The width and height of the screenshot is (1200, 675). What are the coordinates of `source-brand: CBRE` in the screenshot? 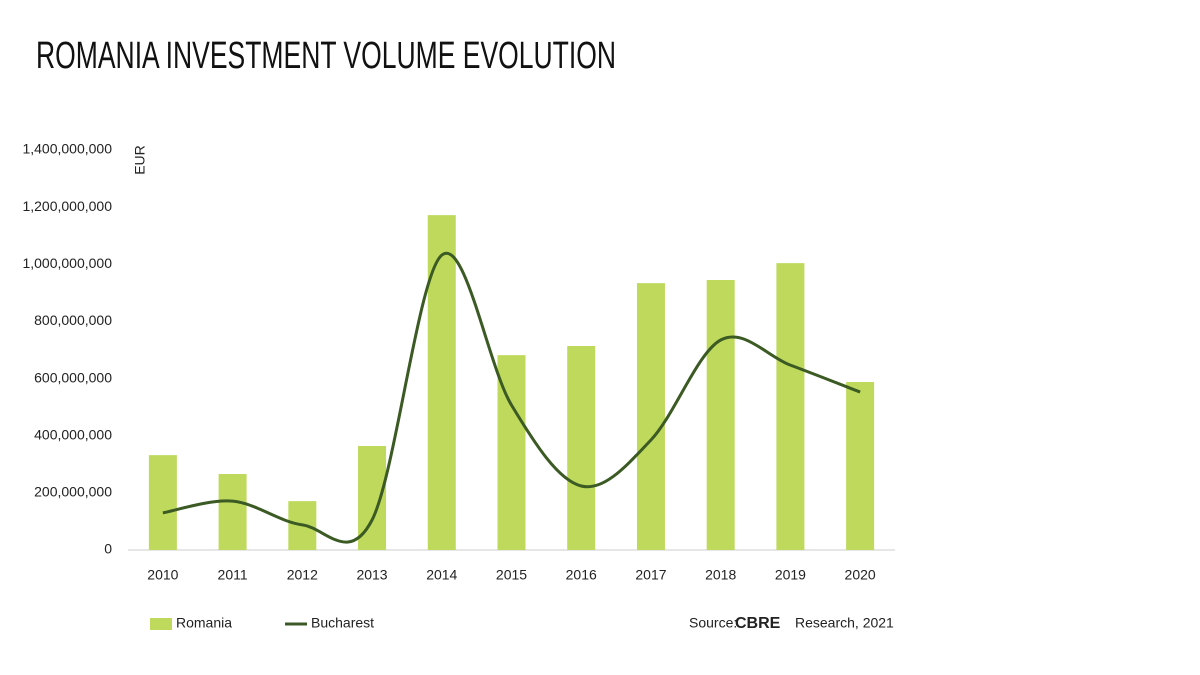 It's located at (758, 623).